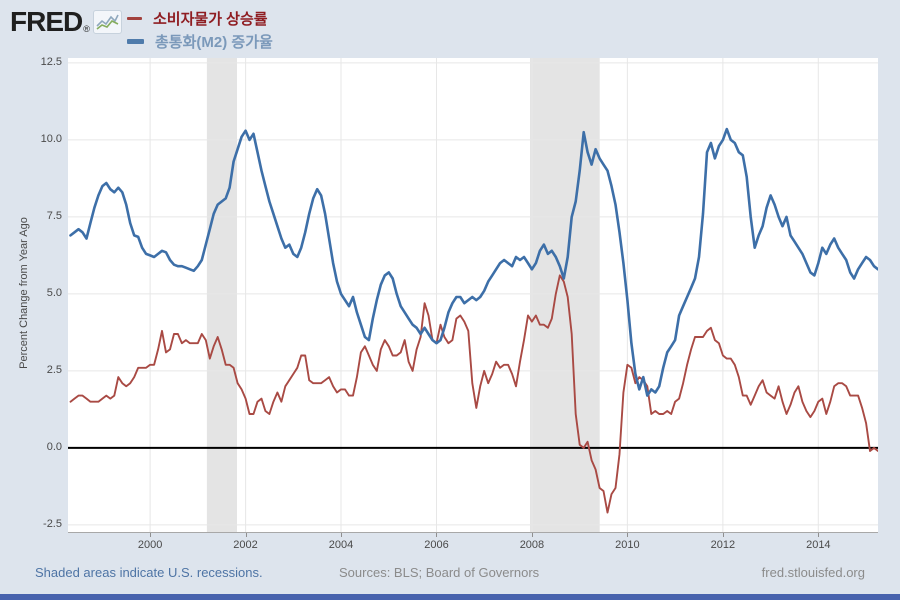  What do you see at coordinates (54, 215) in the screenshot?
I see `y-tick-label: 7.5` at bounding box center [54, 215].